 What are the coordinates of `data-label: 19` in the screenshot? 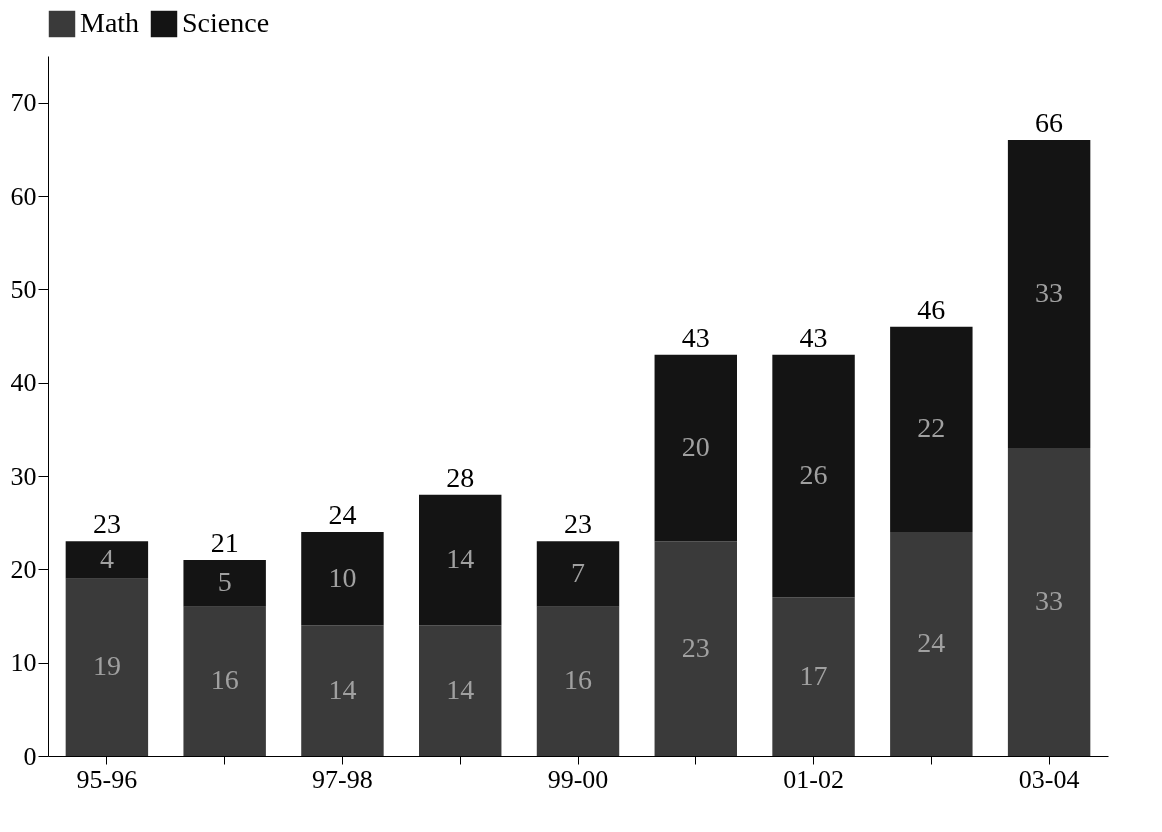 It's located at (106, 666).